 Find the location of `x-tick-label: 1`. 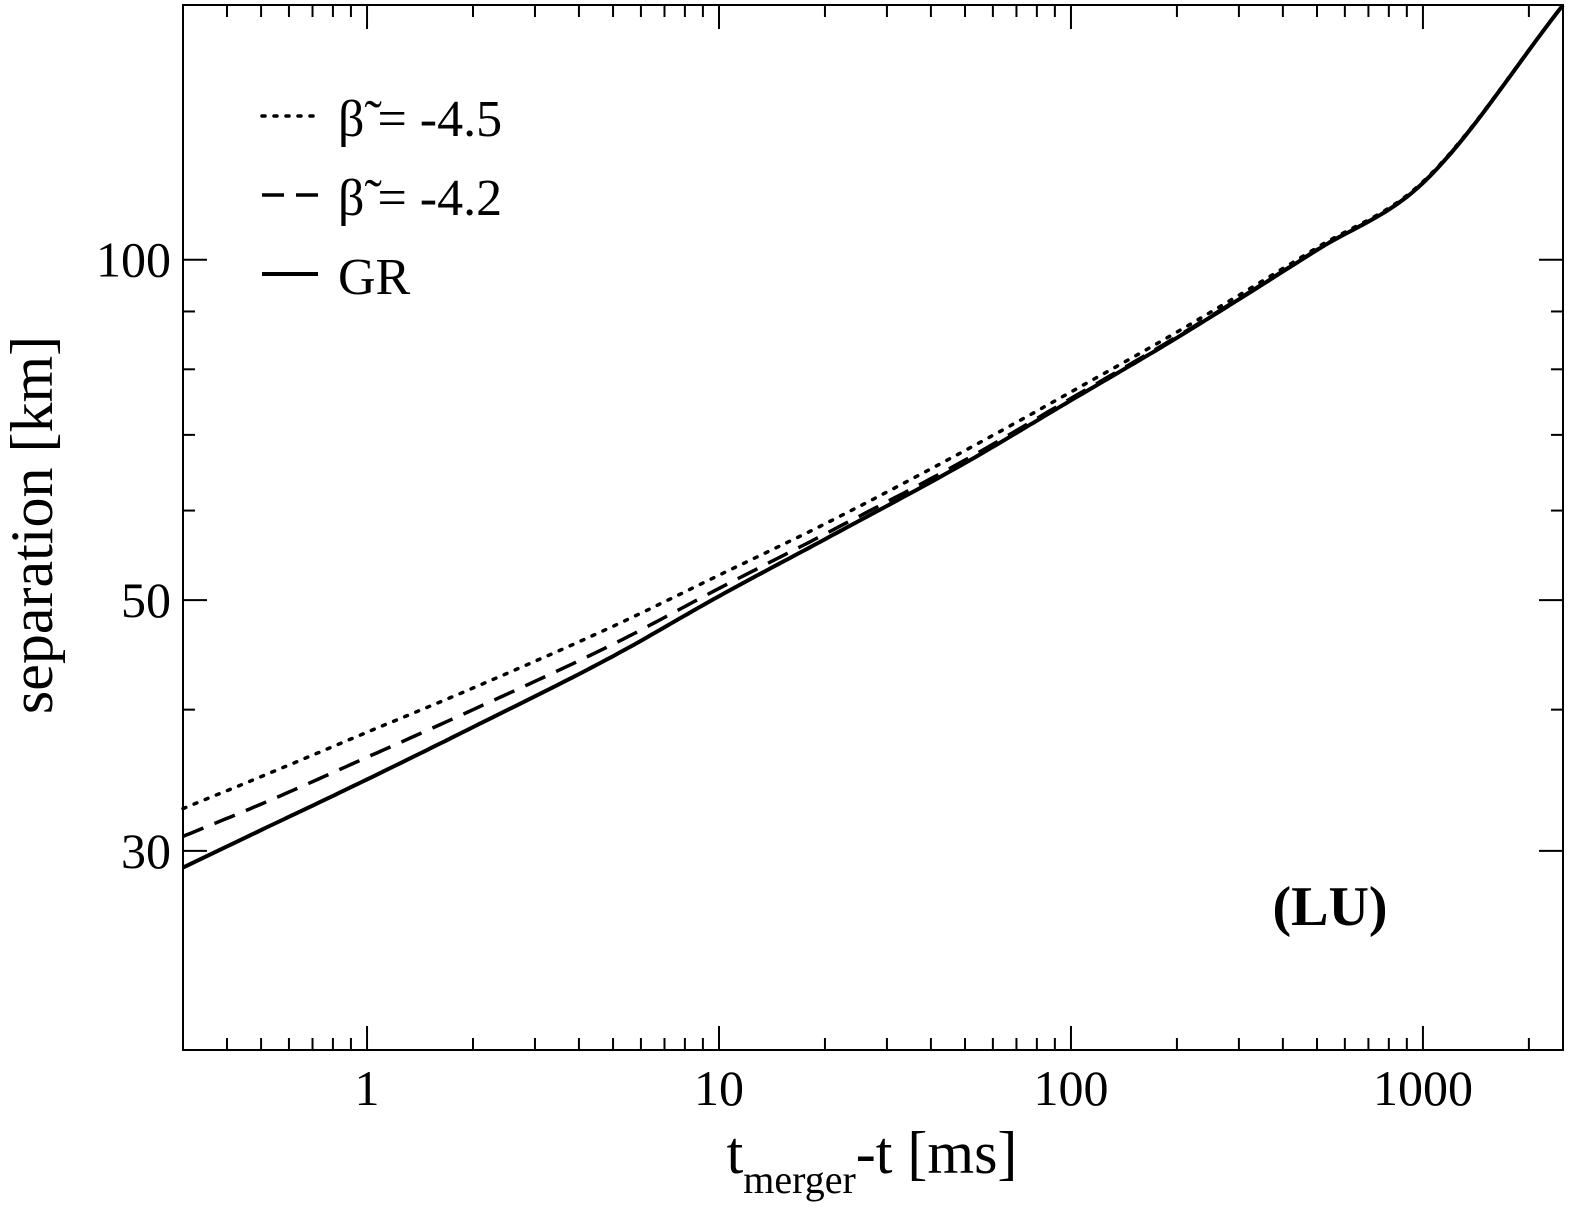

x-tick-label: 1 is located at coordinates (367, 1088).